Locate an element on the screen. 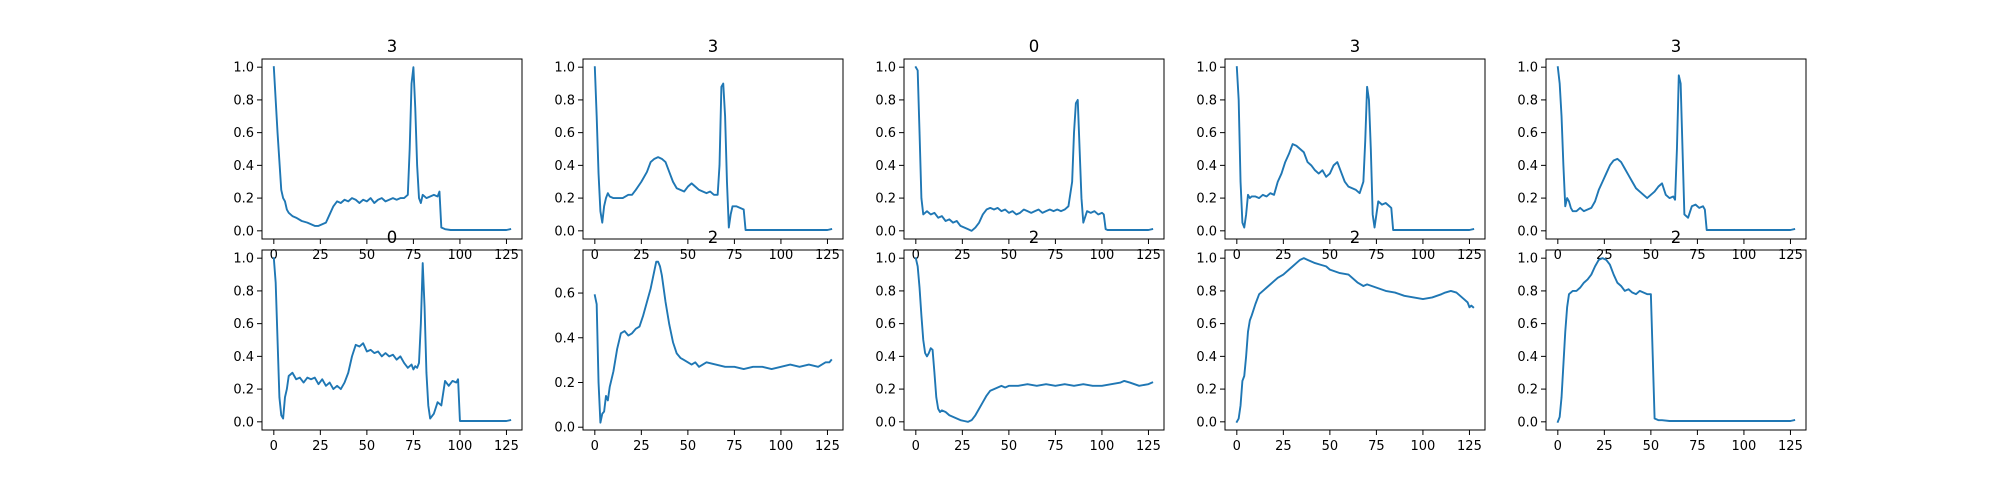  panel-title: 0 is located at coordinates (1034, 46).